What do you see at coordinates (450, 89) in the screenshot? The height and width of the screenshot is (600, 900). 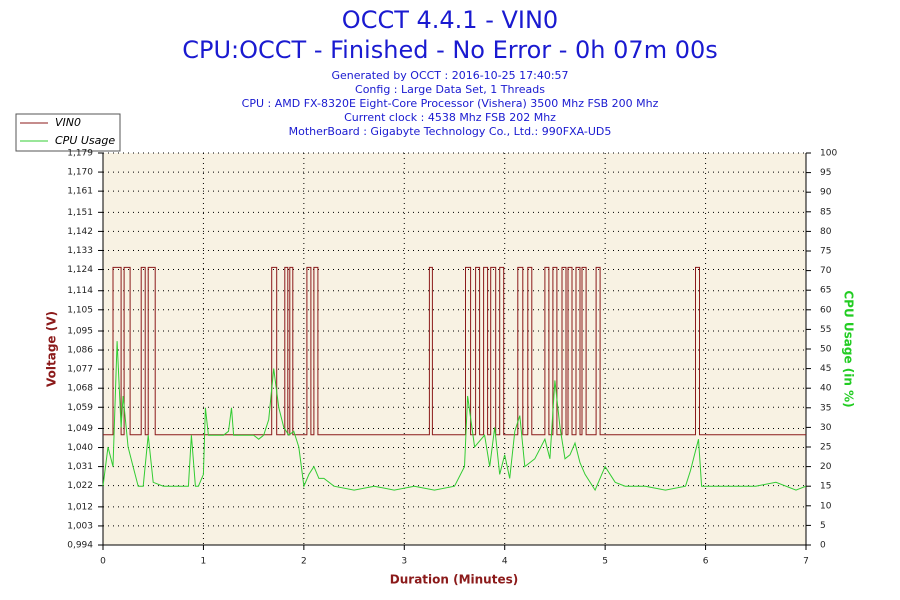 I see `info-line: Config : Large Data Set, 1 Threads` at bounding box center [450, 89].